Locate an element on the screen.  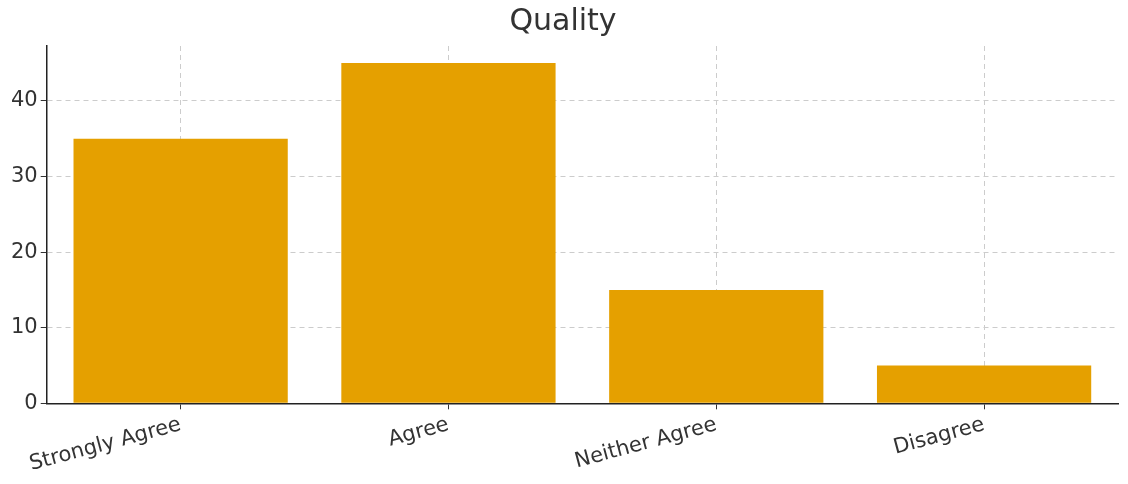
y-tick-label: 20 is located at coordinates (24, 250).